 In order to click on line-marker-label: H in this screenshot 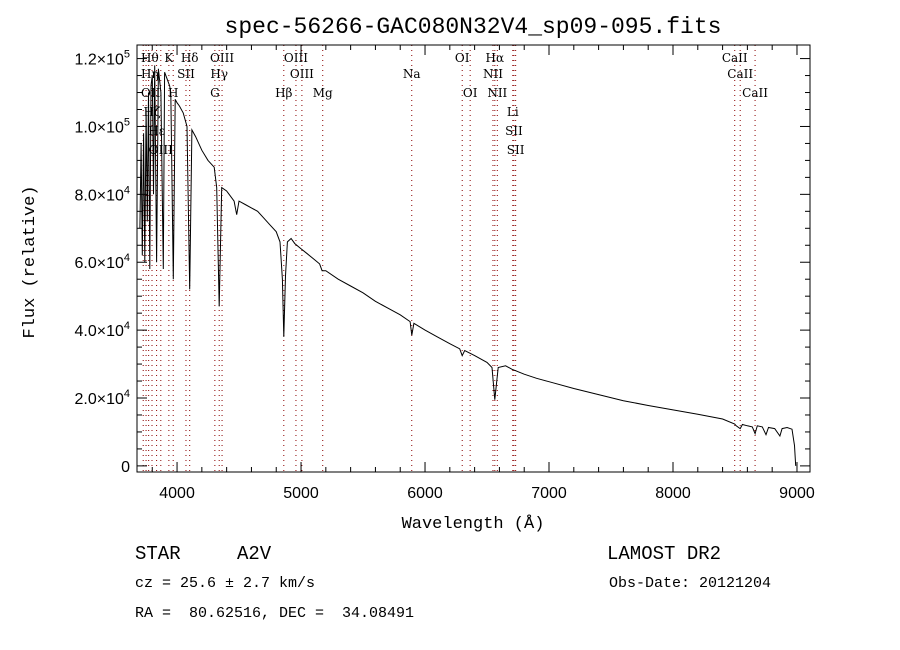, I will do `click(173, 93)`.